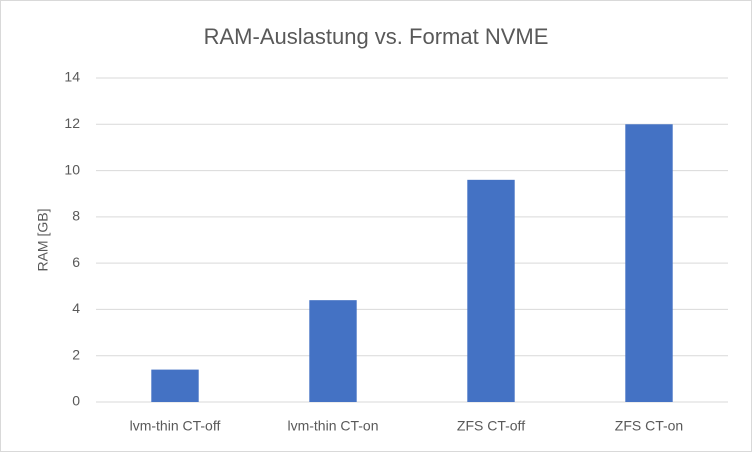  Describe the element at coordinates (76, 308) in the screenshot. I see `y-tick-label: 4` at that location.